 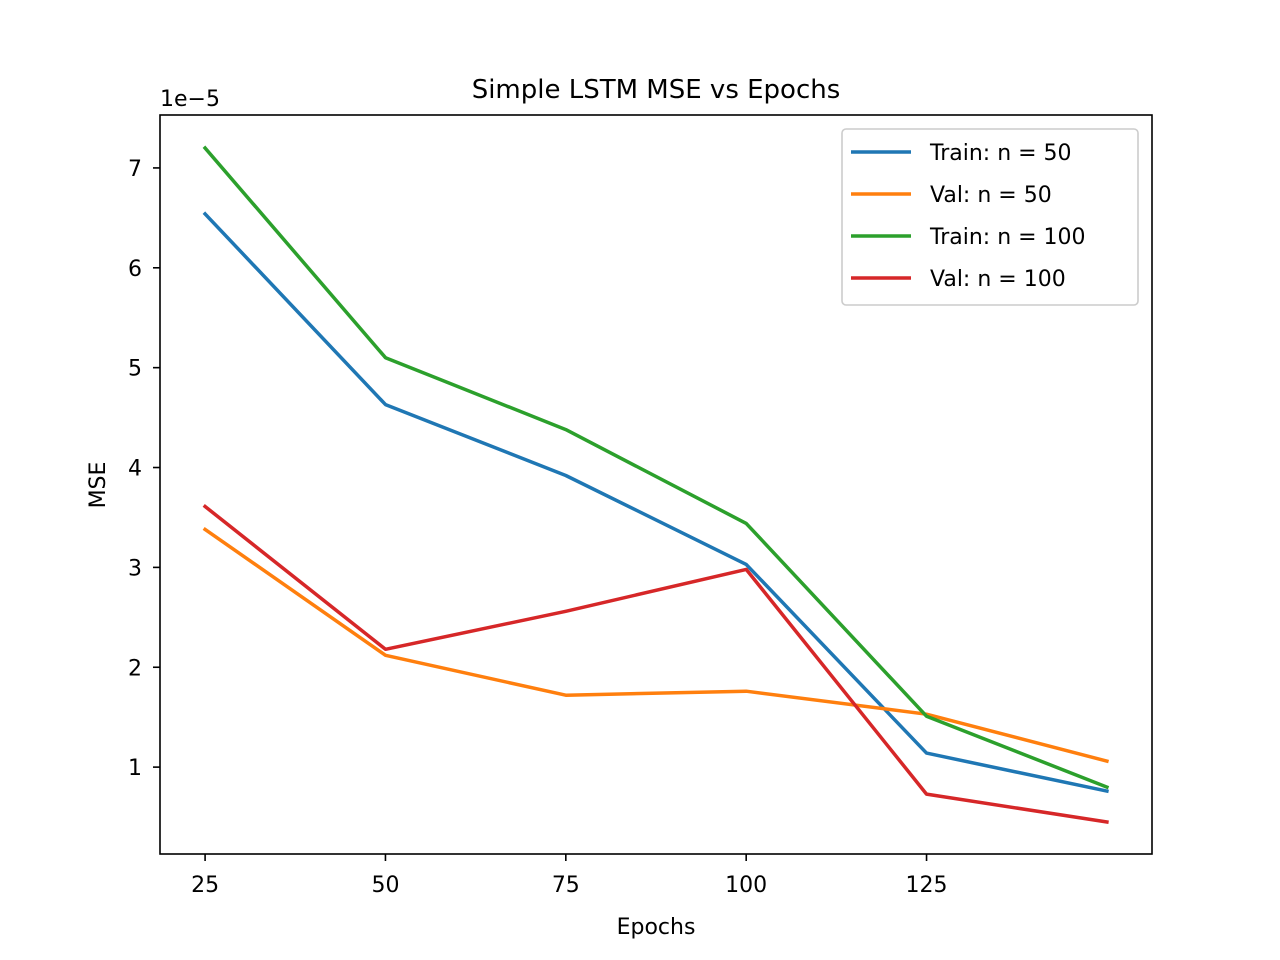 I want to click on x-tick-label: 50, so click(x=385, y=885).